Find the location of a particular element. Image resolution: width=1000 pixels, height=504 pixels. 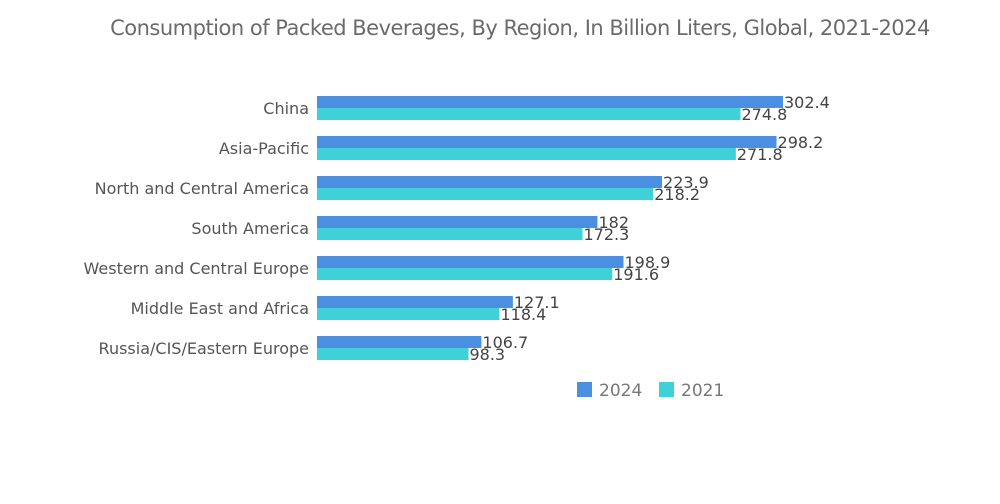

legend: 2024 2021 is located at coordinates (650, 391).